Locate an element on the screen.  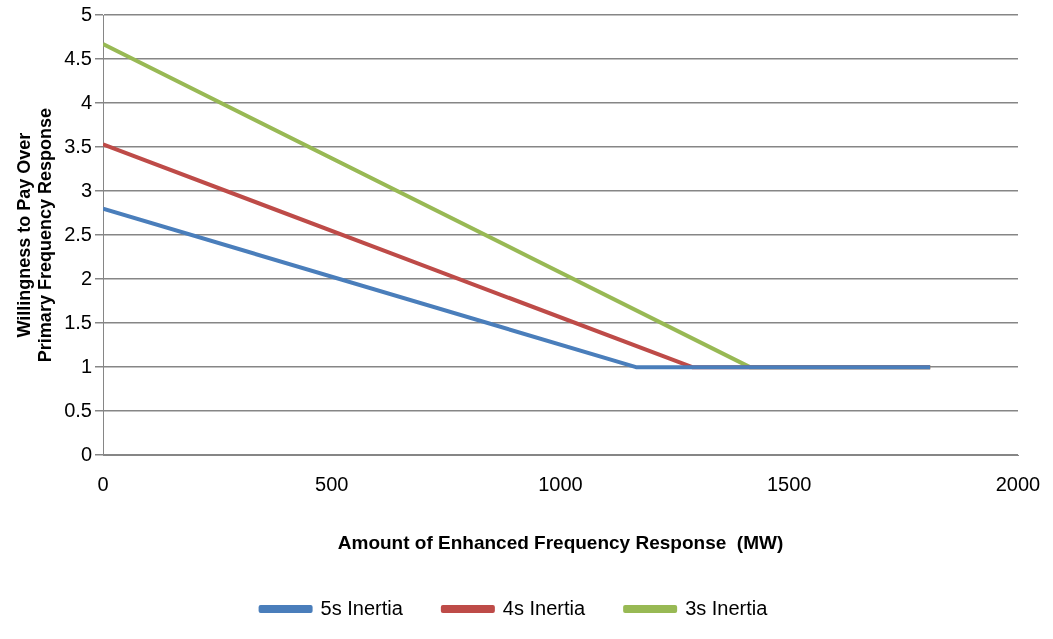
y-tick-label: 0.5 is located at coordinates (78, 409).